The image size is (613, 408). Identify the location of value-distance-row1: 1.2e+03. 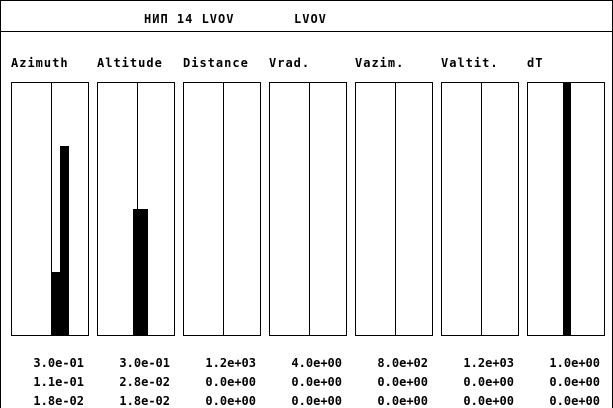
(230, 363).